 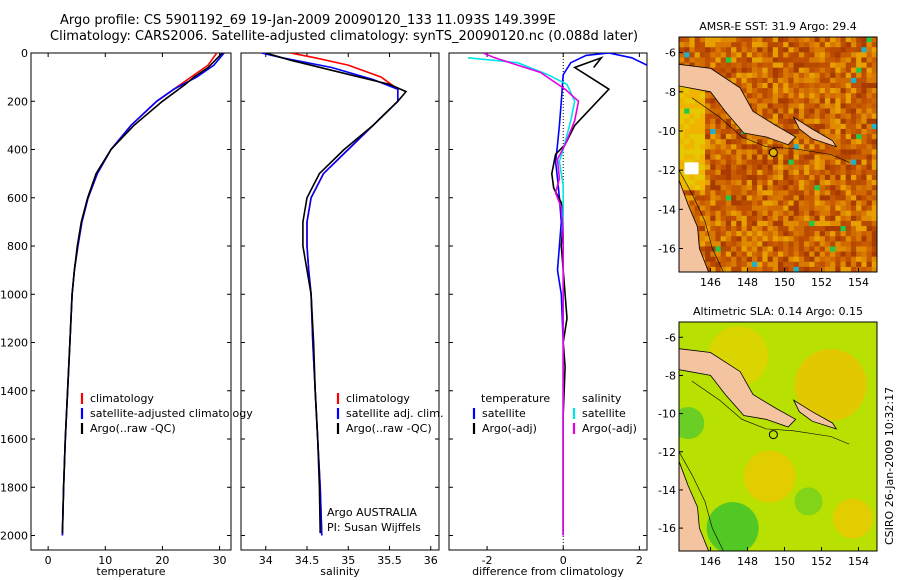 What do you see at coordinates (778, 436) in the screenshot?
I see `map-frame-sla` at bounding box center [778, 436].